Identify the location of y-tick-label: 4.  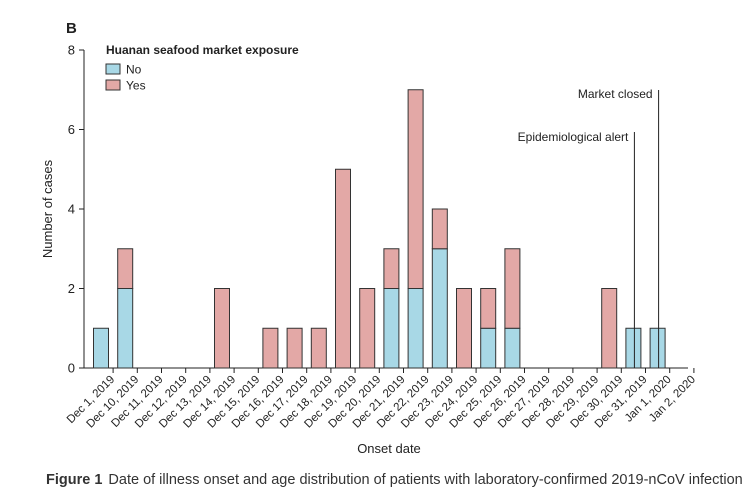
(71, 209).